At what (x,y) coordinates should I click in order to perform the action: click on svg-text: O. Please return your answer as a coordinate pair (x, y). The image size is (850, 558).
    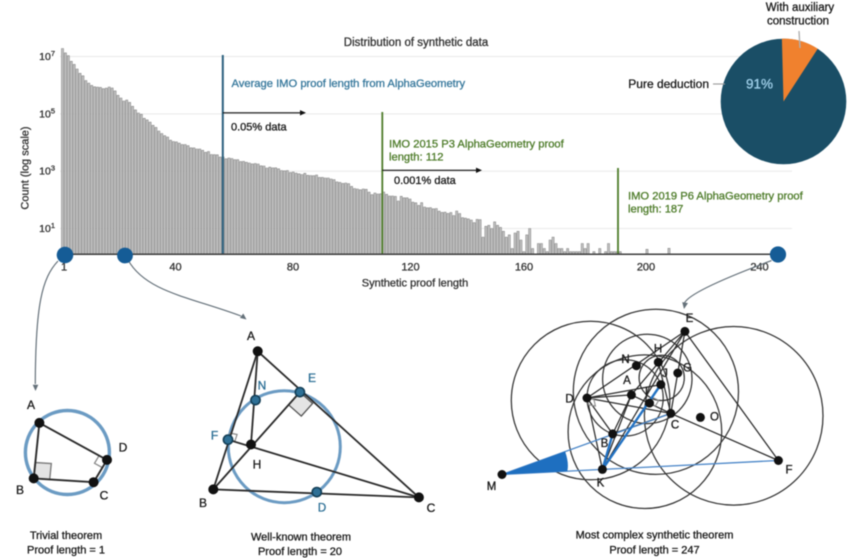
    Looking at the image, I should click on (714, 418).